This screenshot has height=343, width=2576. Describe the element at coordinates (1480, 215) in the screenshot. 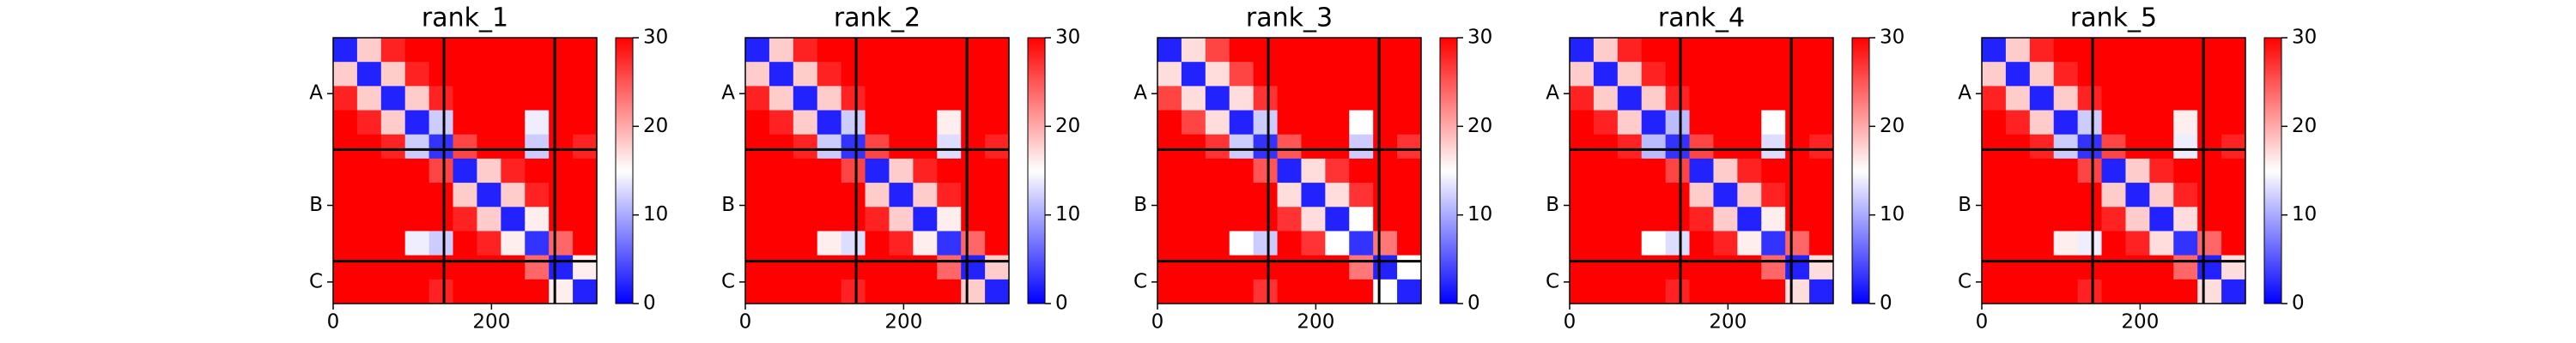

I see `colorbar-tick-label: 10` at that location.